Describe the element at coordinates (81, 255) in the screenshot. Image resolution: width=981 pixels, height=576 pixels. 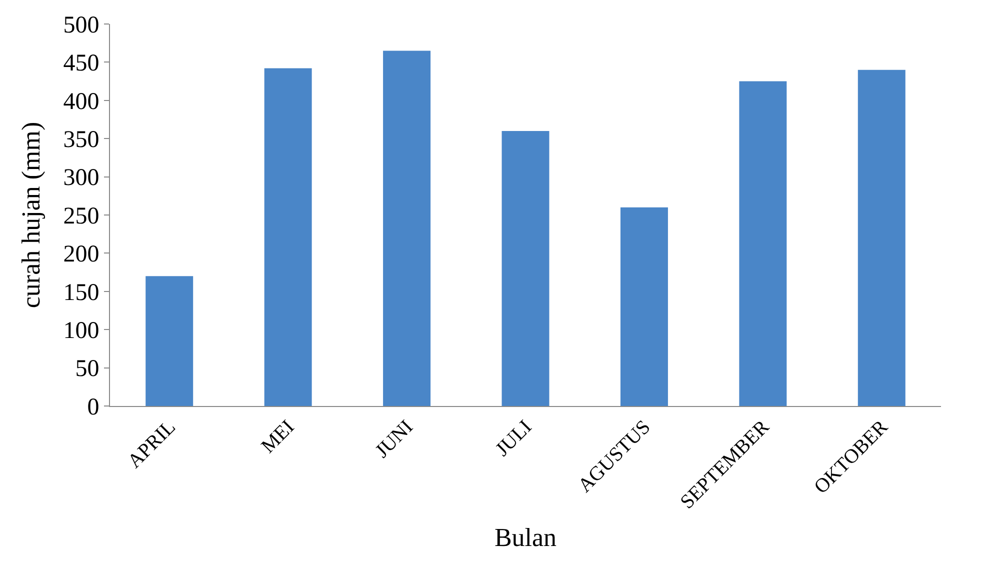
I see `y-tick-label: 200` at that location.